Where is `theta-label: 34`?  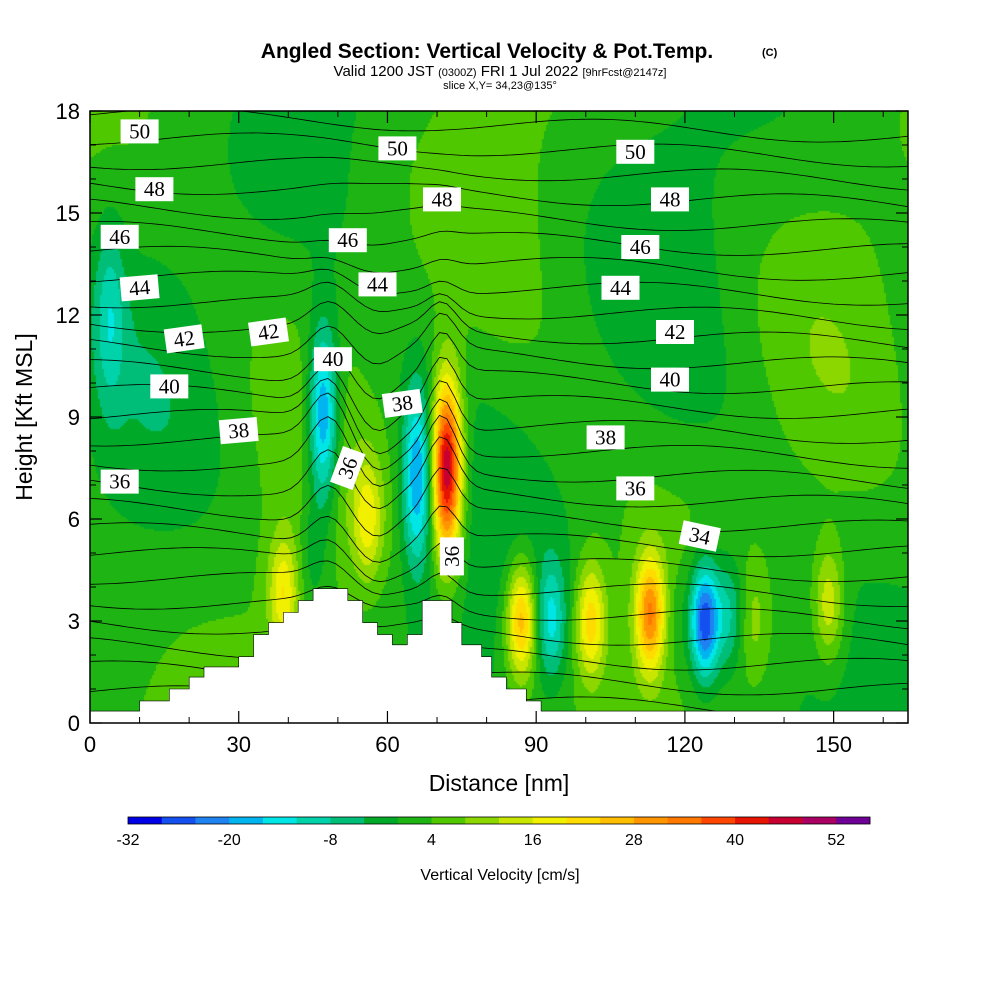
theta-label: 34 is located at coordinates (699, 536).